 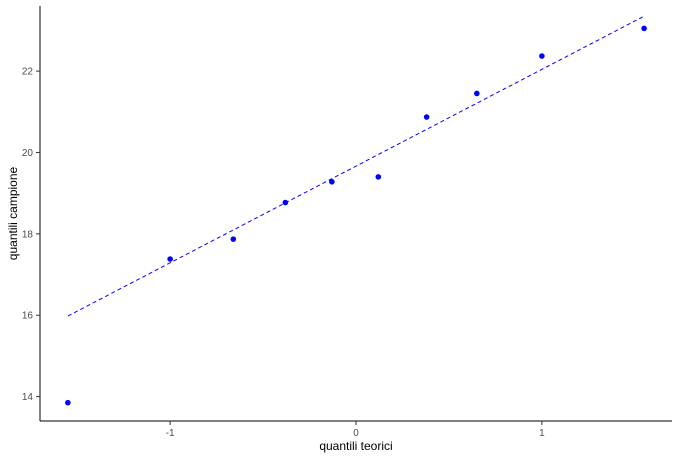 I want to click on y-tick-label: 16, so click(x=28, y=316).